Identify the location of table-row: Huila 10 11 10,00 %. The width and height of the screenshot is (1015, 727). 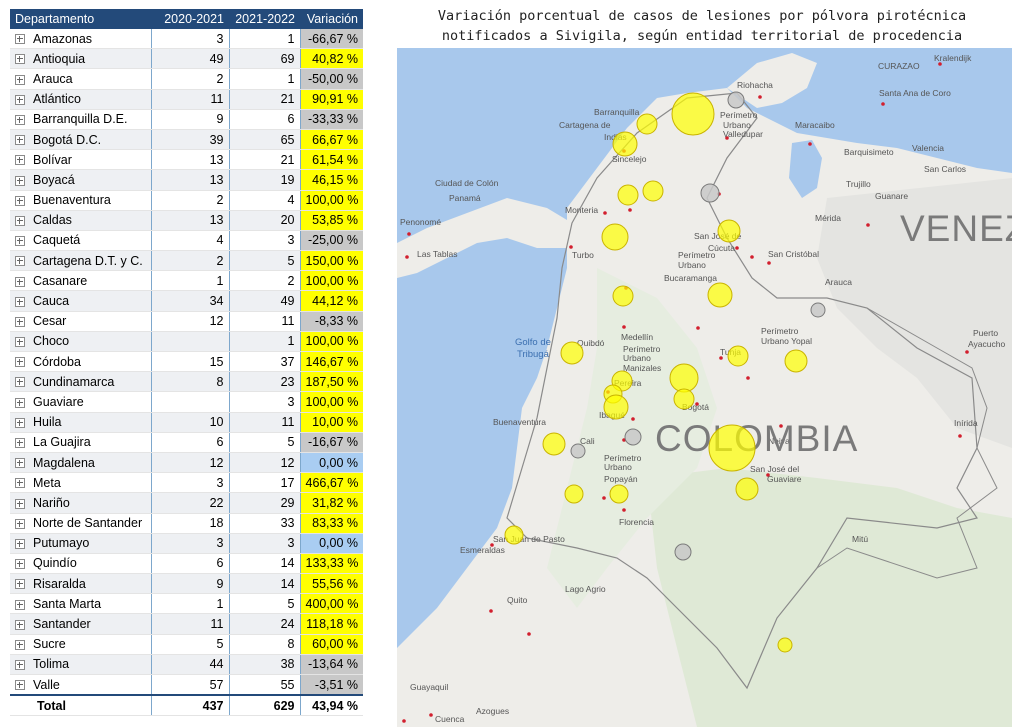
(186, 422).